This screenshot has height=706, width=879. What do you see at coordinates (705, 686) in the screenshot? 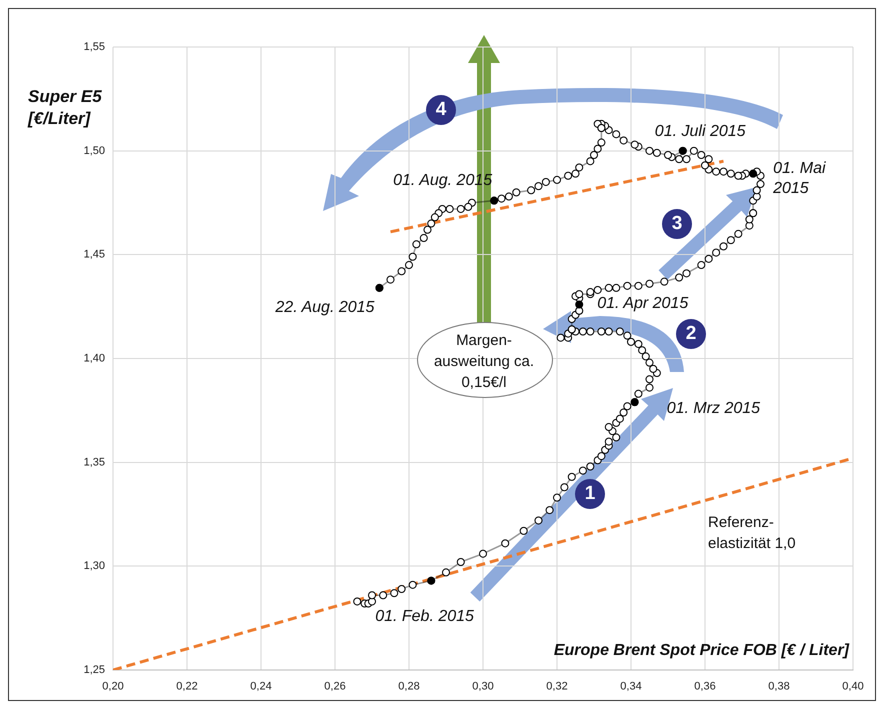
I see `x-tick-label: 0,36` at bounding box center [705, 686].